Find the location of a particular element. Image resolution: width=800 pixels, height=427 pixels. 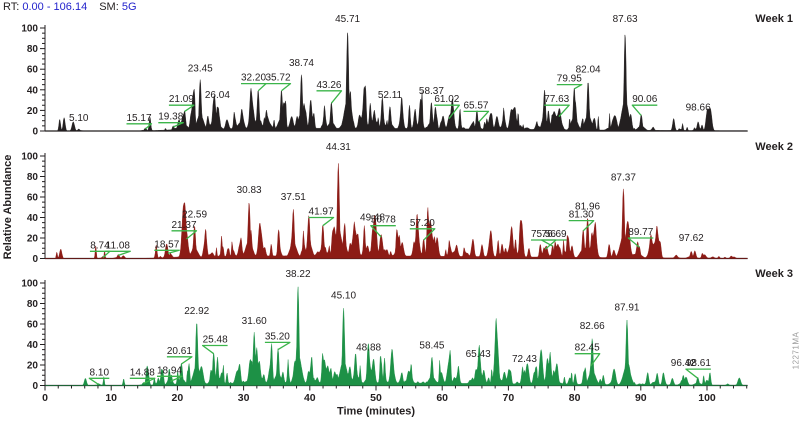

x-axis-title: Time (minutes) is located at coordinates (376, 412).